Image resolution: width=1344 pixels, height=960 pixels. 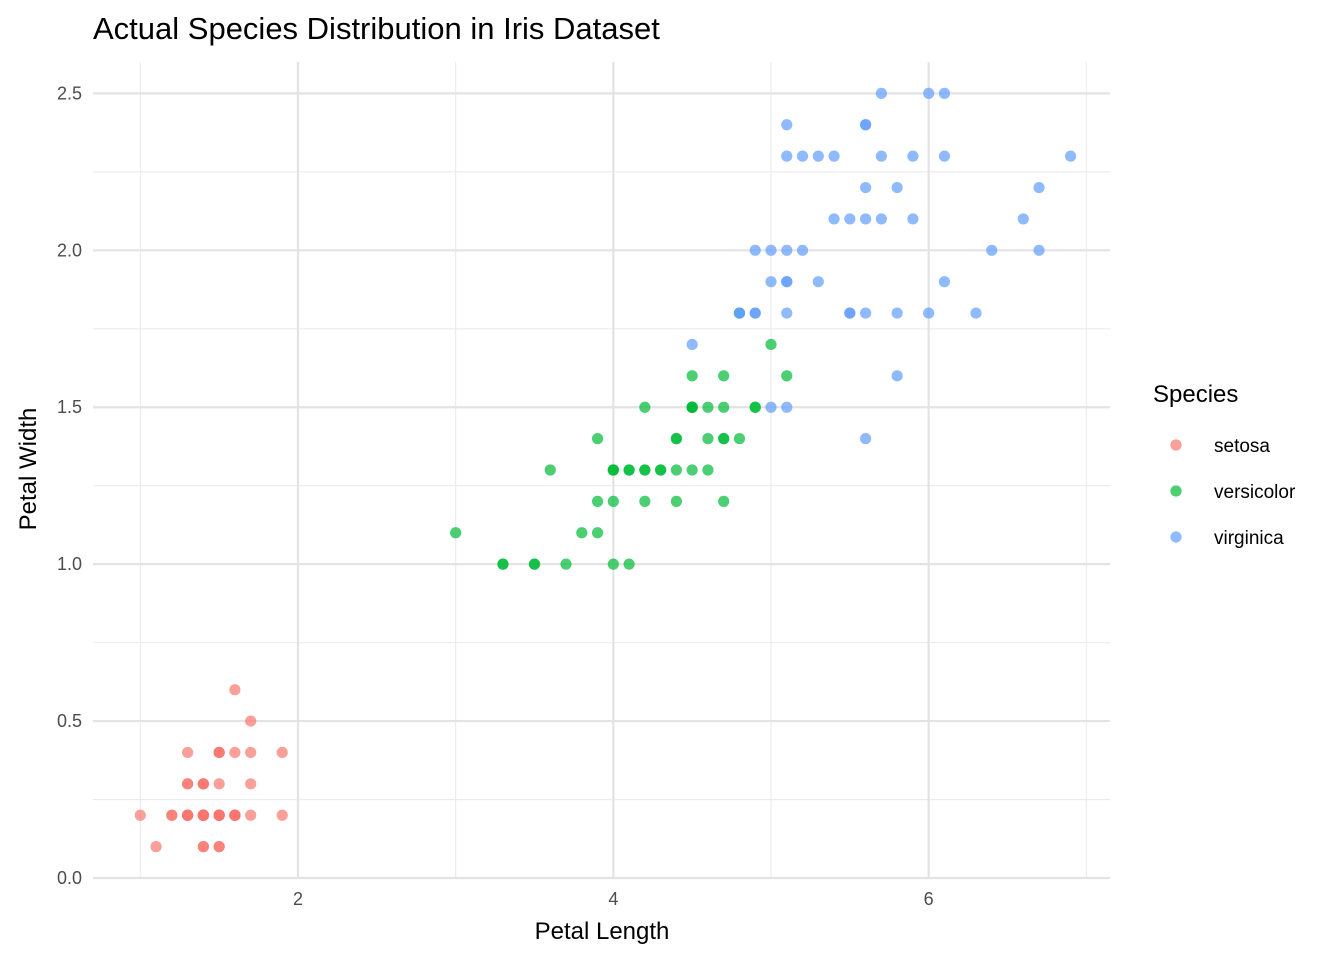 I want to click on x-tick-label: 2, so click(x=298, y=899).